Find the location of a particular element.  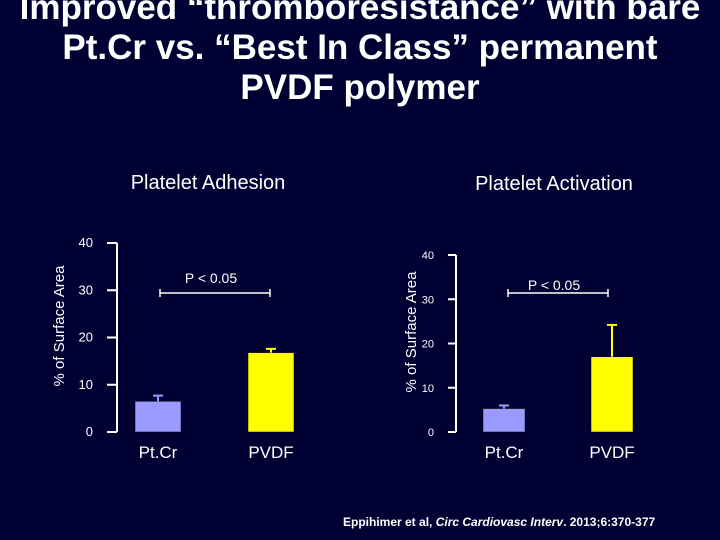

chart1-y-tick-label: 40 is located at coordinates (86, 242).